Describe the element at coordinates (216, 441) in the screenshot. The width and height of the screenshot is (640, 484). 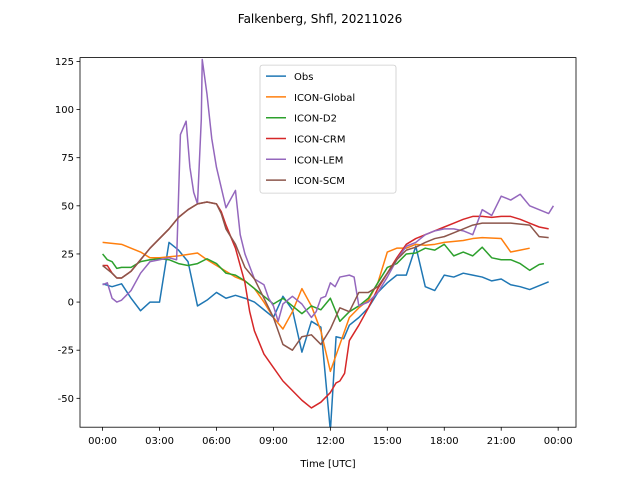
I see `x-tick-label: 06:00` at that location.